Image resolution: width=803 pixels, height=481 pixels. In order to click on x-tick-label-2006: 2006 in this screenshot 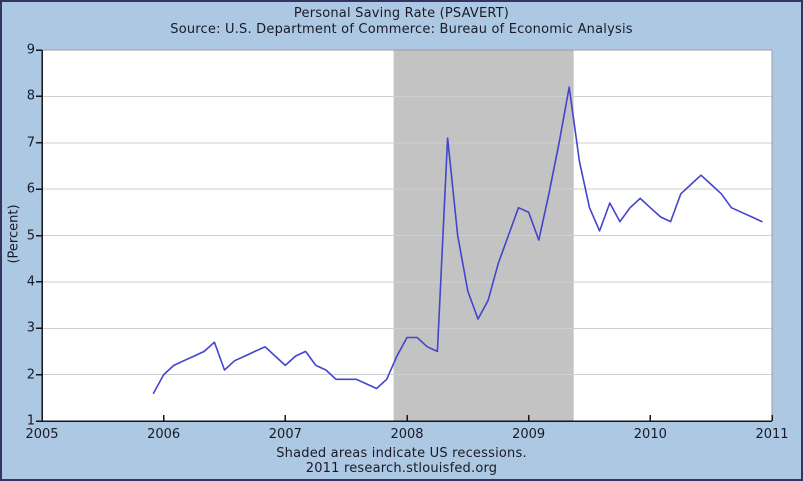, I will do `click(164, 434)`.